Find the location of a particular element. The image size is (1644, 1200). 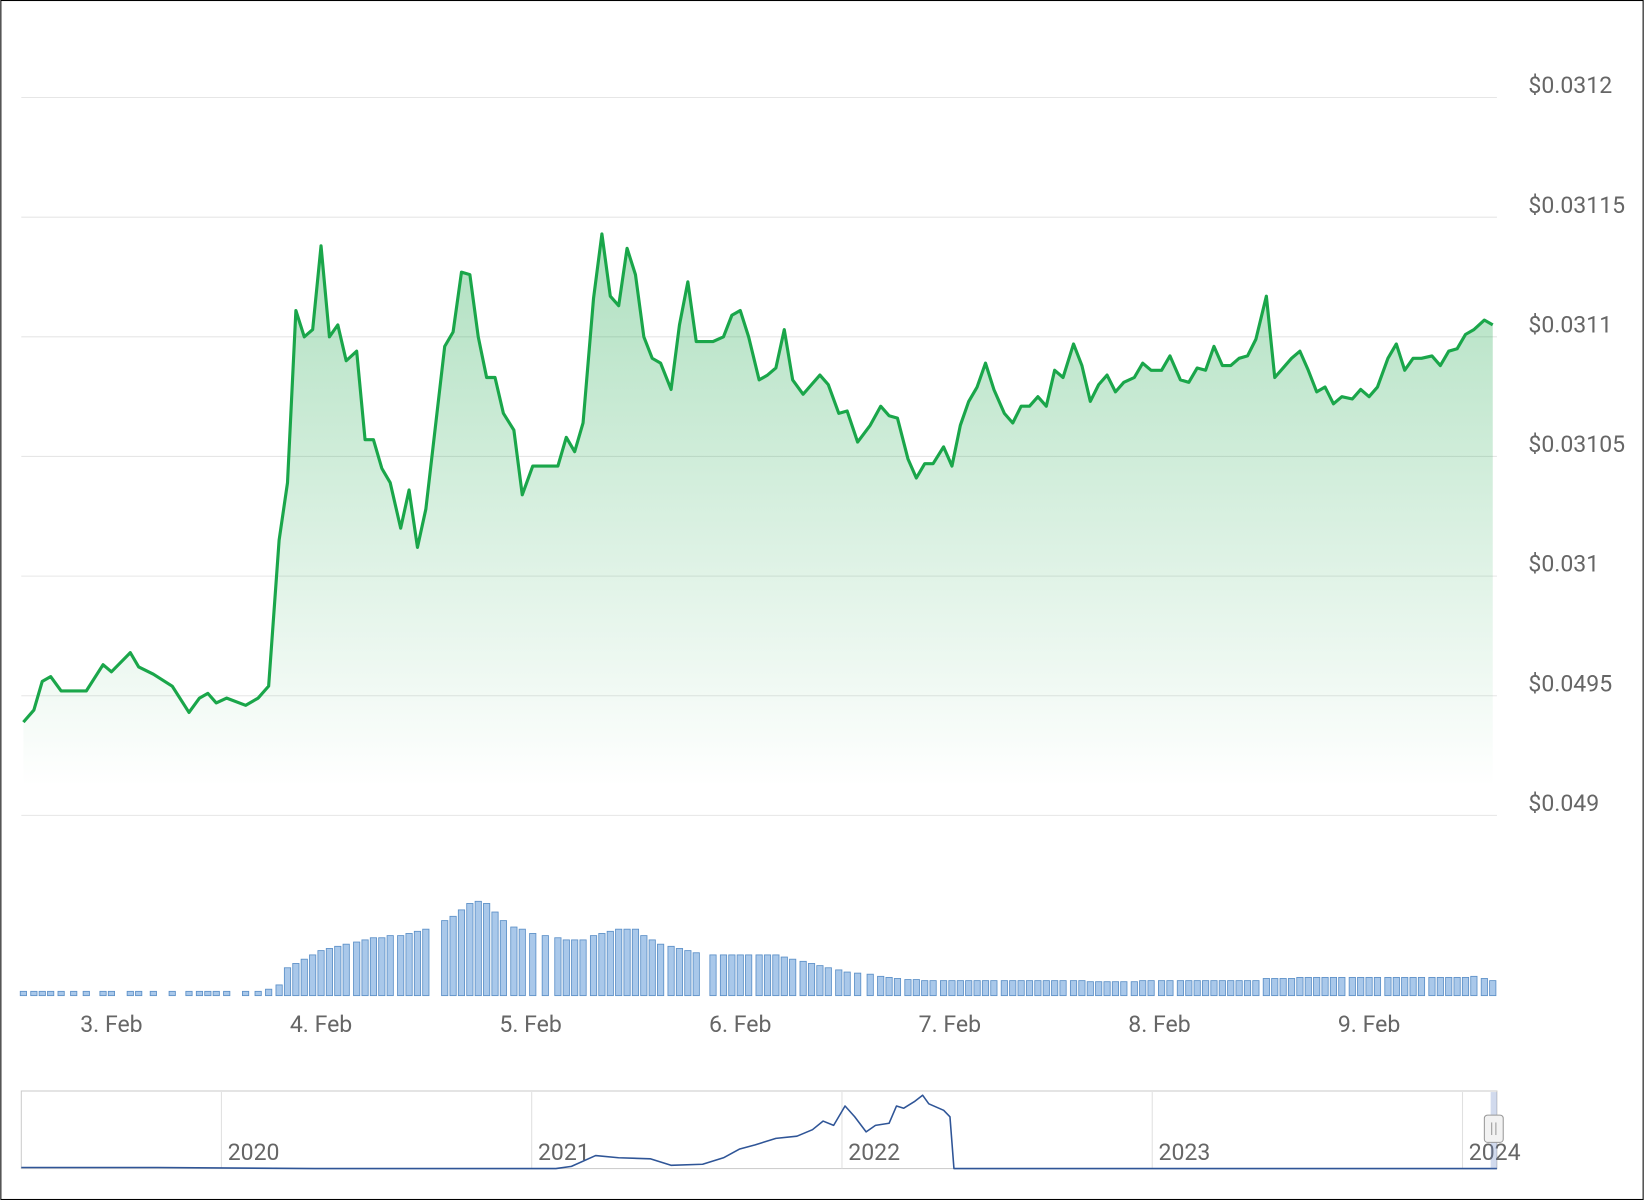

line is located at coordinates (759, 1132).